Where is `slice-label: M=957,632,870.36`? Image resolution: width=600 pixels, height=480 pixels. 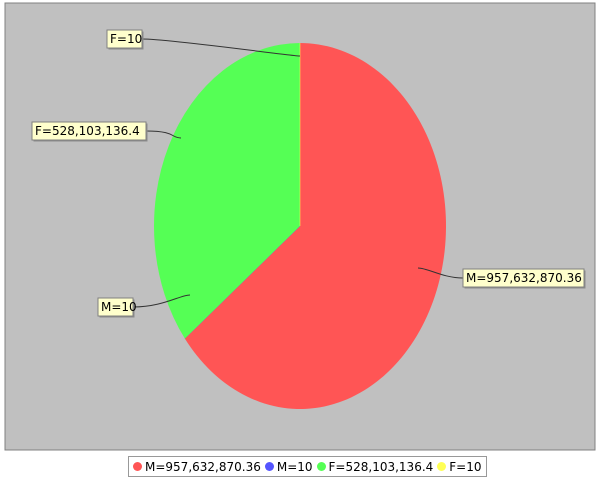 slice-label: M=957,632,870.36 is located at coordinates (524, 278).